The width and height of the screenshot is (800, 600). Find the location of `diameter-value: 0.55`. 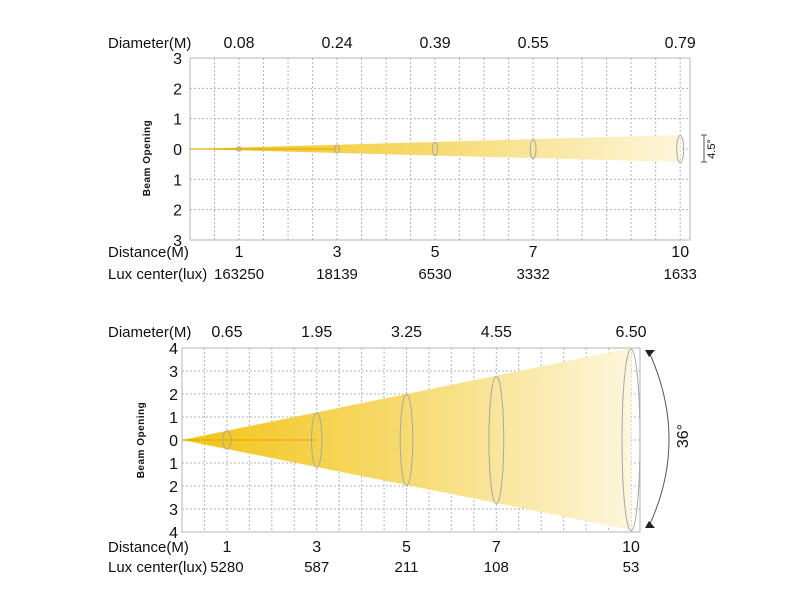

diameter-value: 0.55 is located at coordinates (533, 43).